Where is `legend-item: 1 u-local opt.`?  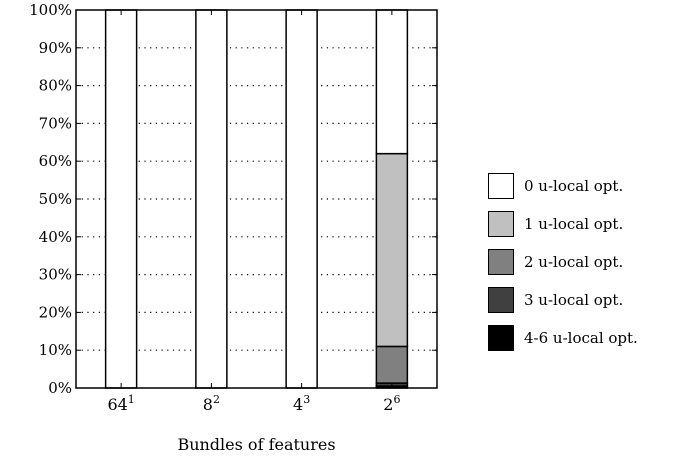
legend-item: 1 u-local opt. is located at coordinates (582, 229).